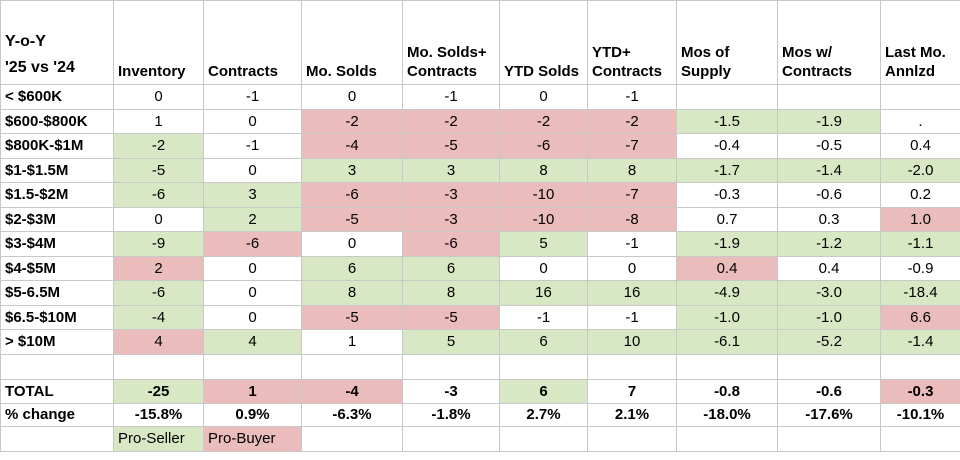  I want to click on total-mo-solds-contracts: -3, so click(451, 391).